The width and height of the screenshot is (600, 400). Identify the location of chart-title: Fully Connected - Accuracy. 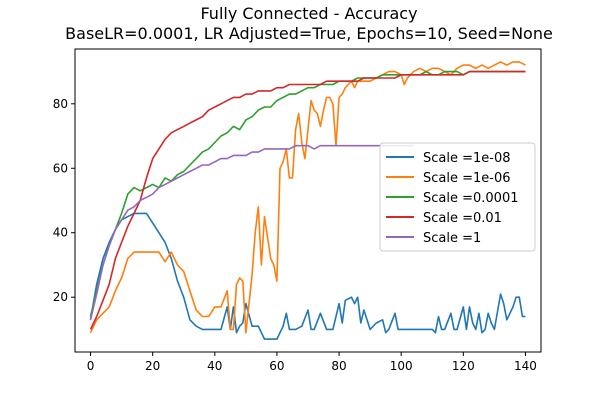
(308, 13).